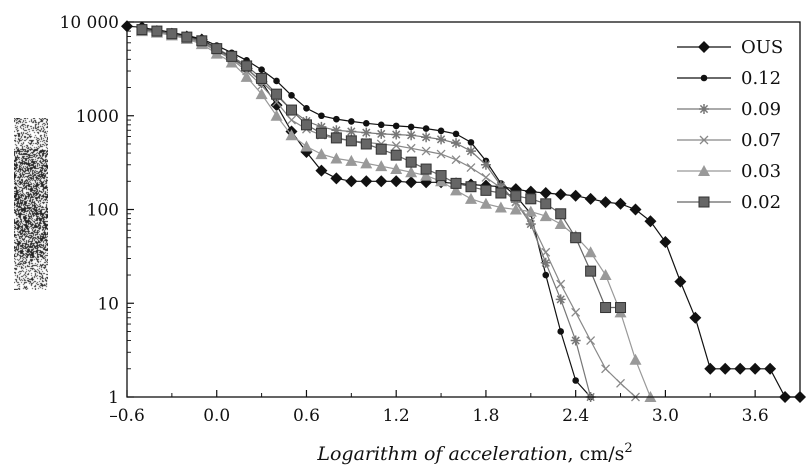  I want to click on legend-label: 0.12, so click(761, 78).